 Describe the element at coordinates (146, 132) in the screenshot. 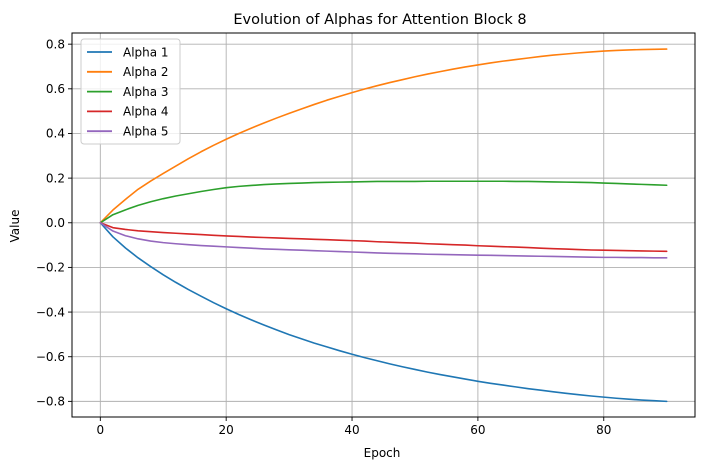

I see `legend-label-5: Alpha 5` at that location.